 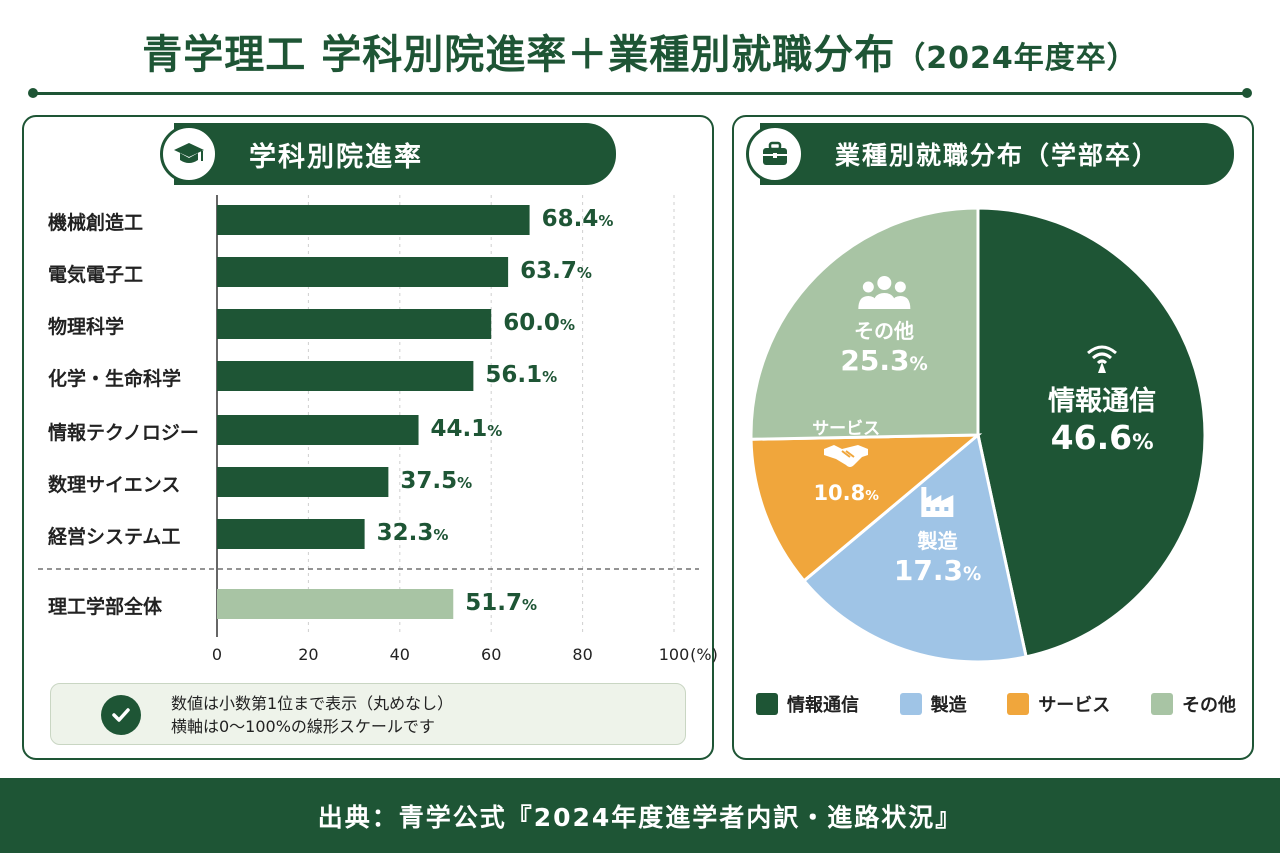 What do you see at coordinates (570, 219) in the screenshot?
I see `data-label-value: 68.4` at bounding box center [570, 219].